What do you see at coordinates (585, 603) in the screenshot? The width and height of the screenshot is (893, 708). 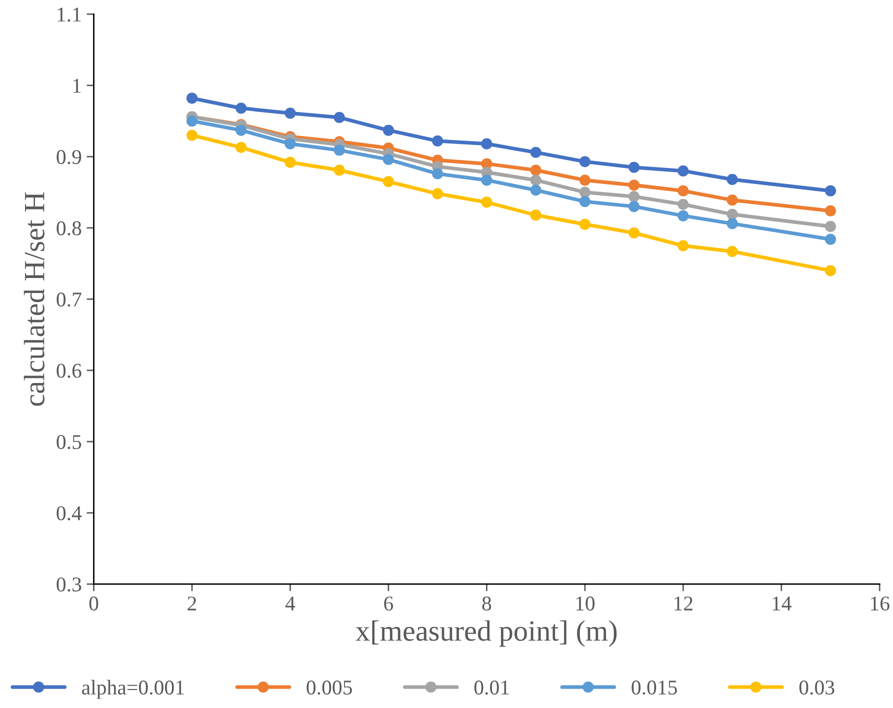 I see `x-tick-label: 10` at bounding box center [585, 603].